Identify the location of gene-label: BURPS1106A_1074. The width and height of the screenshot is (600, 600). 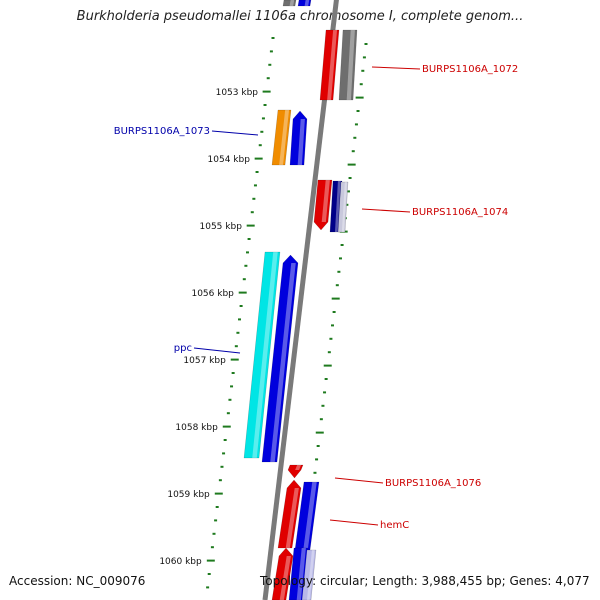
(460, 212).